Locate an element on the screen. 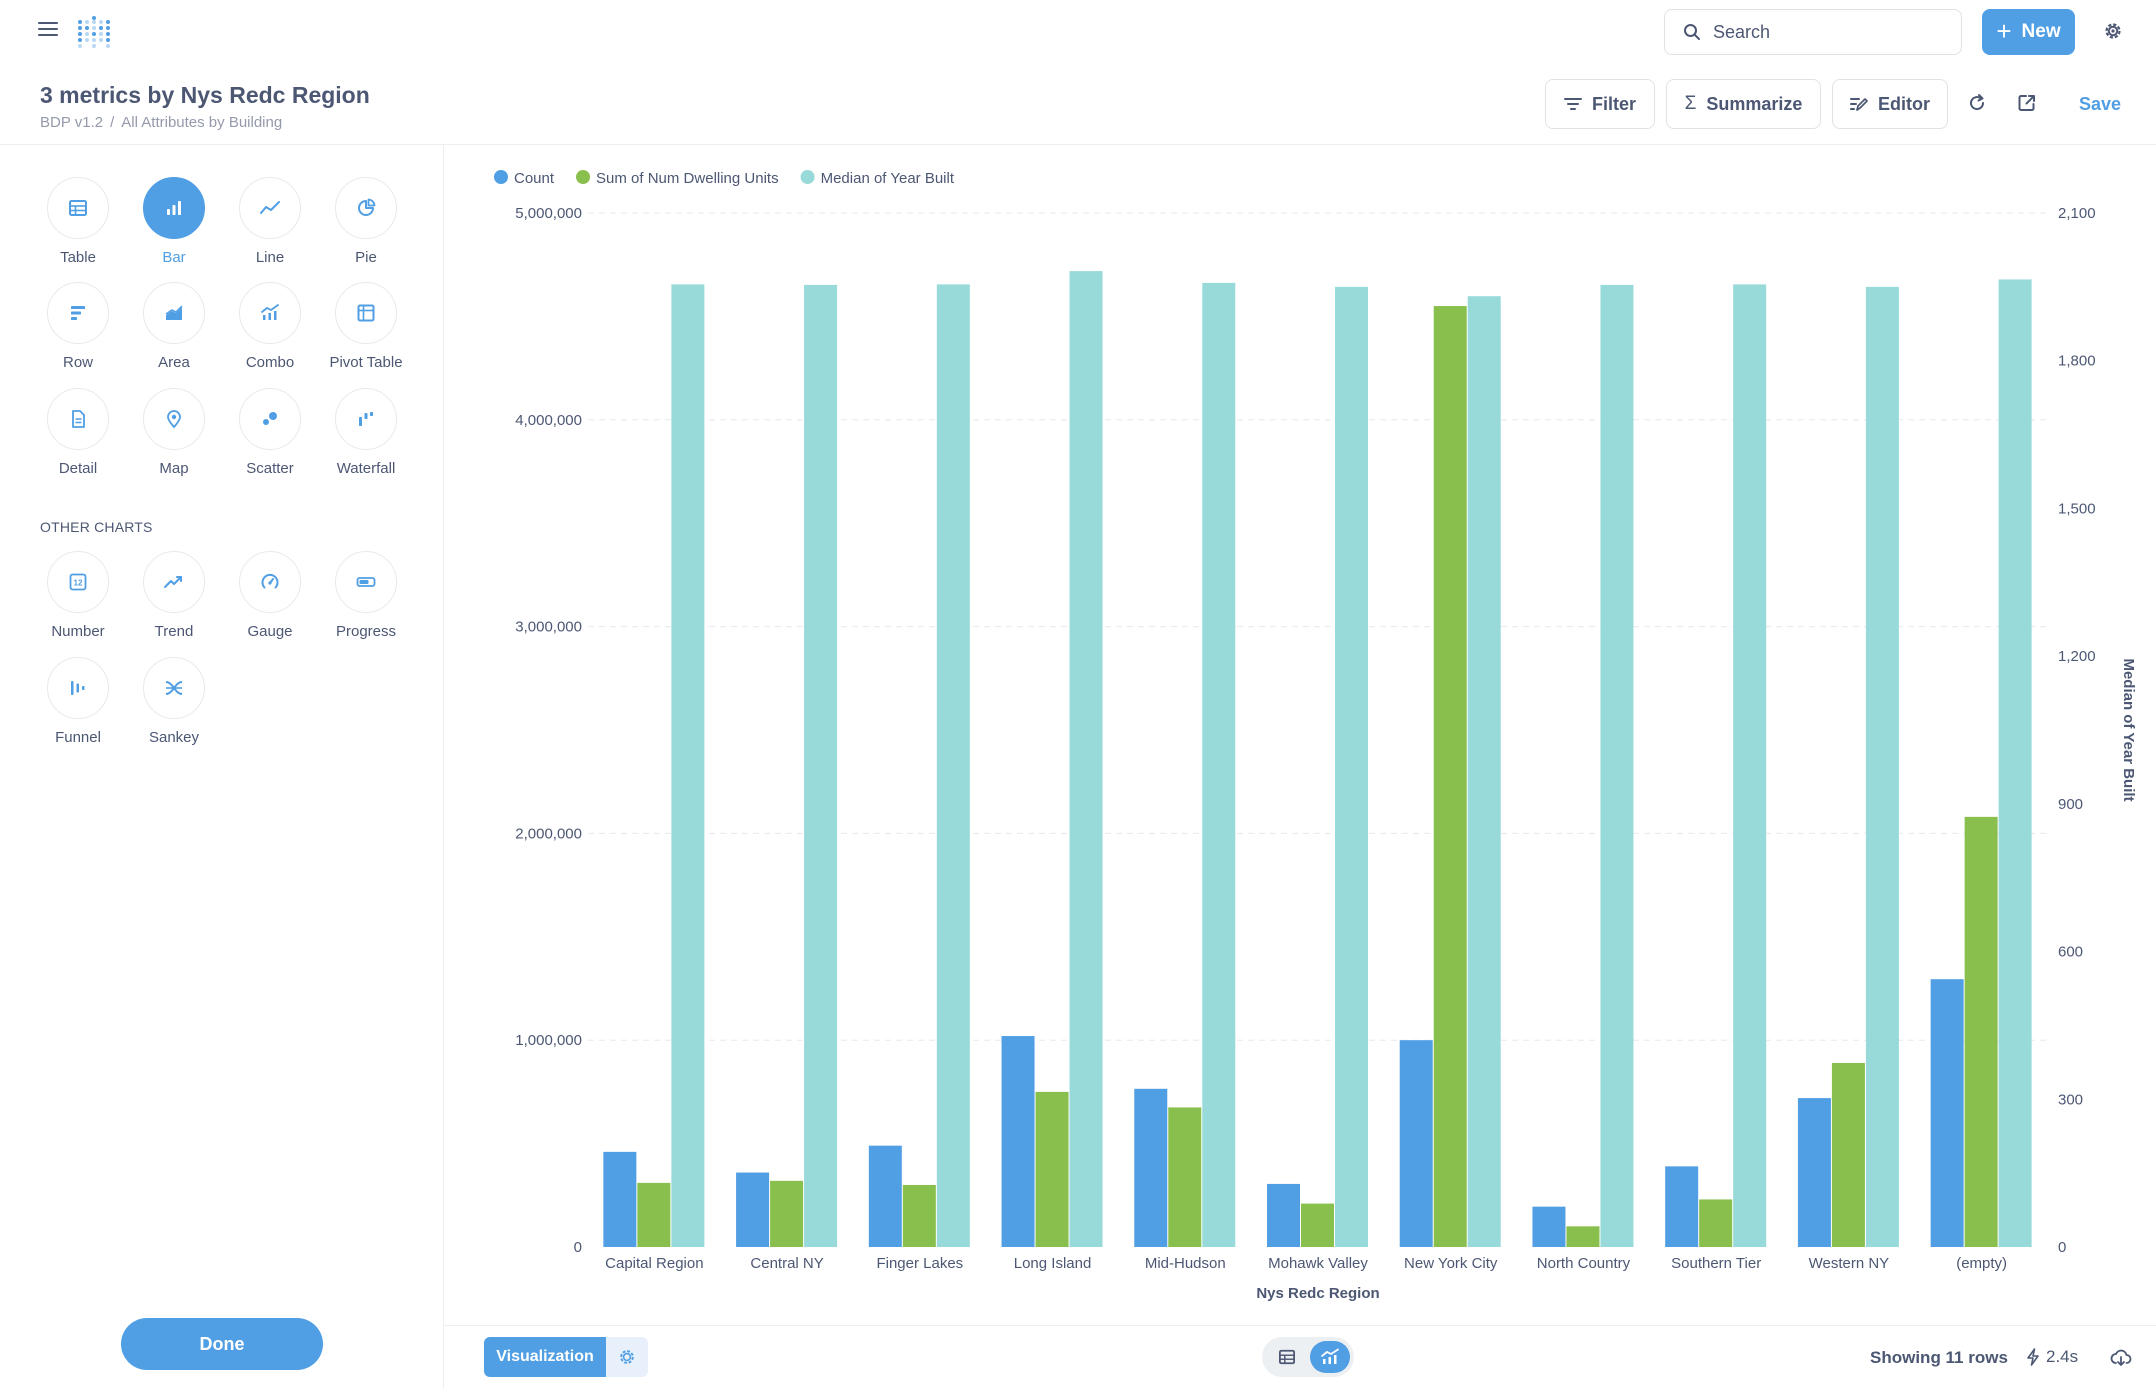  hamburger-menu-icon is located at coordinates (48, 31).